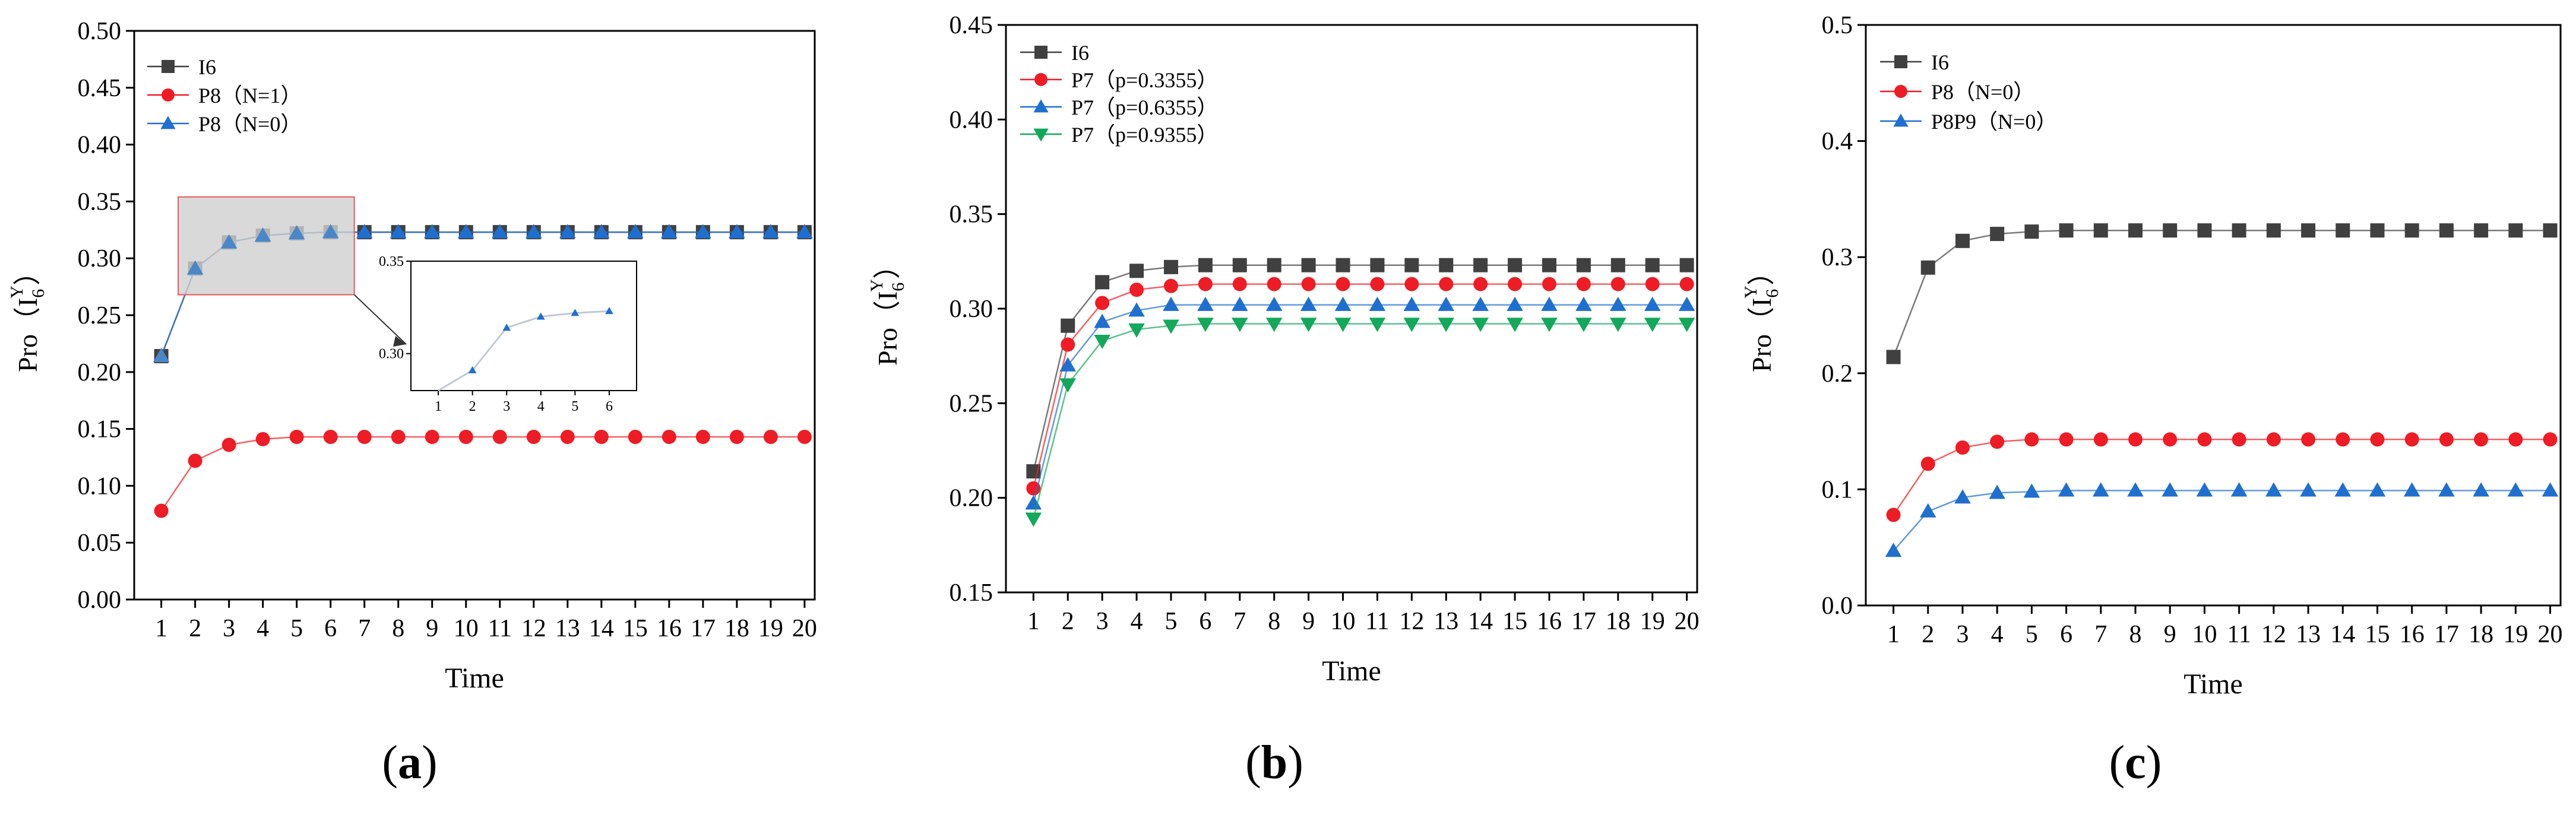  What do you see at coordinates (2204, 634) in the screenshot?
I see `x-tick-label: 10` at bounding box center [2204, 634].